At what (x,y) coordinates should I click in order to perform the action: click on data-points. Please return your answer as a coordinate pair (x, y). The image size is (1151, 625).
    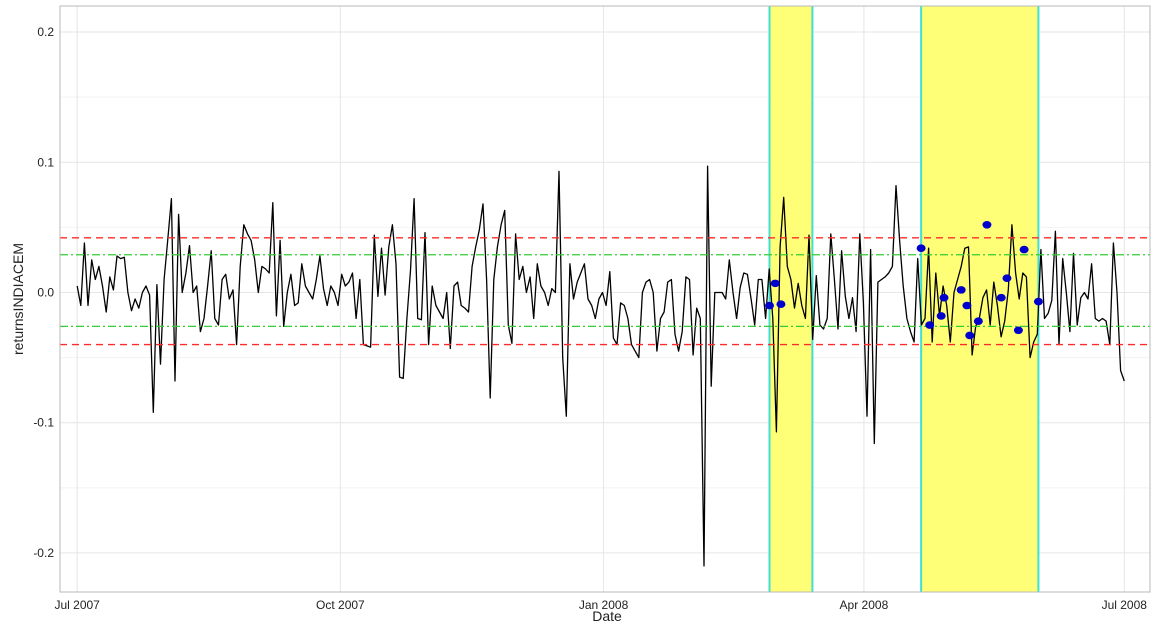
    Looking at the image, I should click on (904, 280).